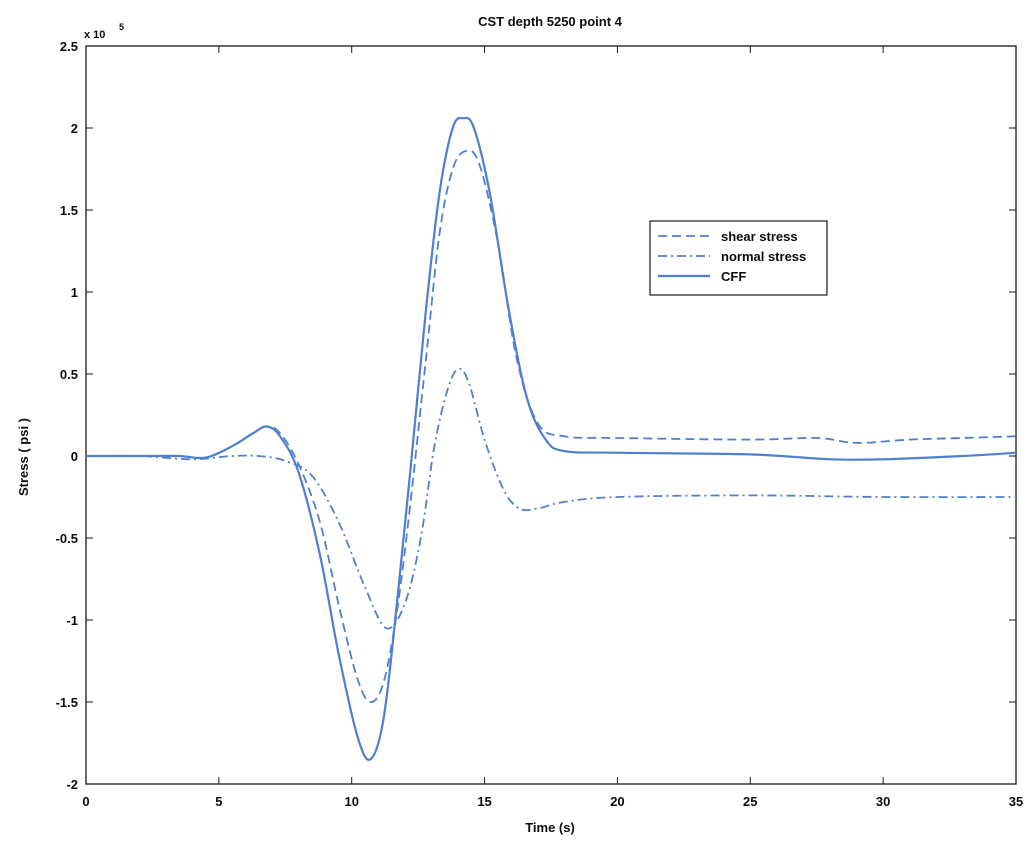  I want to click on y-tick-label: -1, so click(72, 620).